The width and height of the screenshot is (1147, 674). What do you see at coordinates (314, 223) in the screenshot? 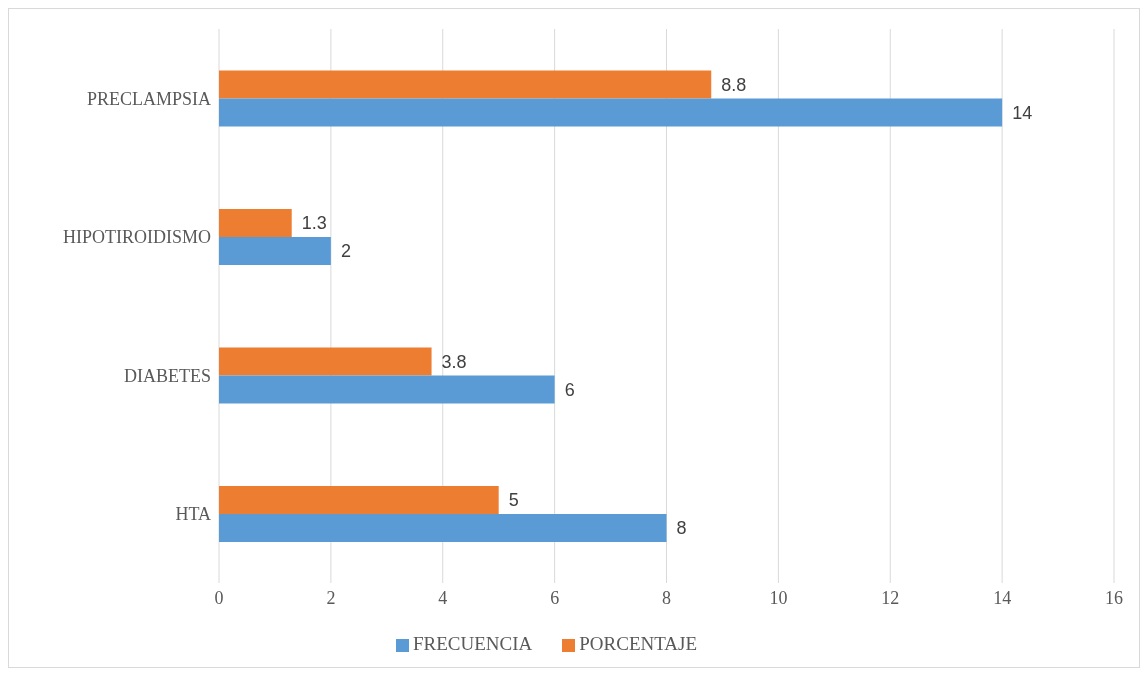
I see `data-label: 1.3` at bounding box center [314, 223].